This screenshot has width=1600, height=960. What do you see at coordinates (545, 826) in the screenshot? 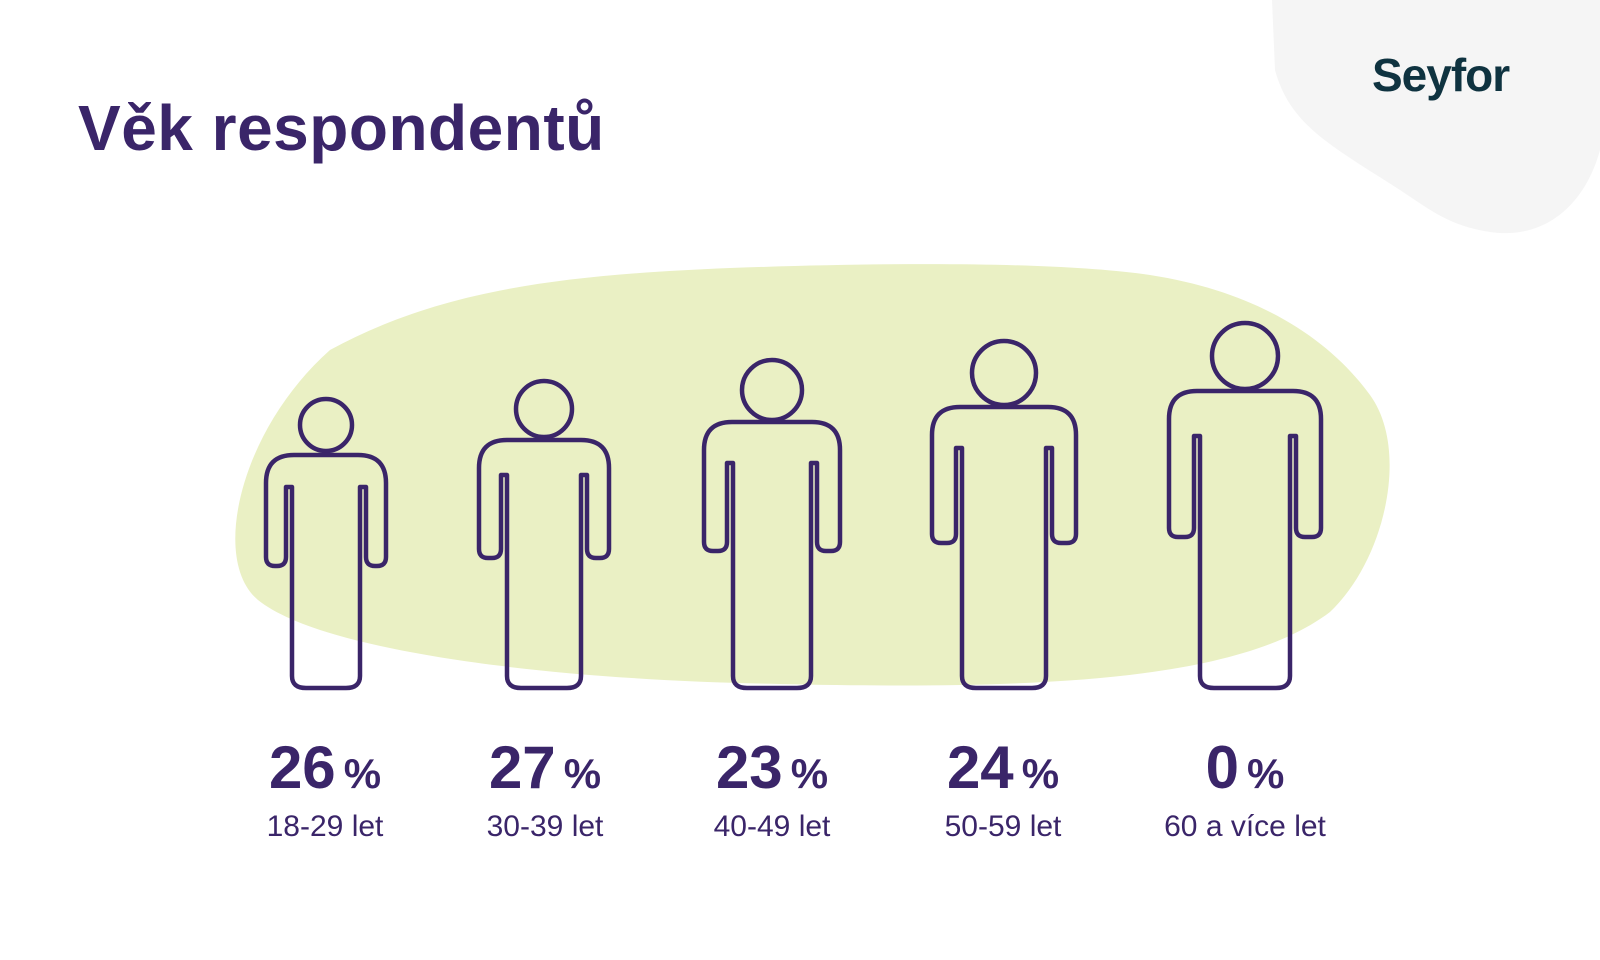
I see `age-label: 30-39 let` at bounding box center [545, 826].